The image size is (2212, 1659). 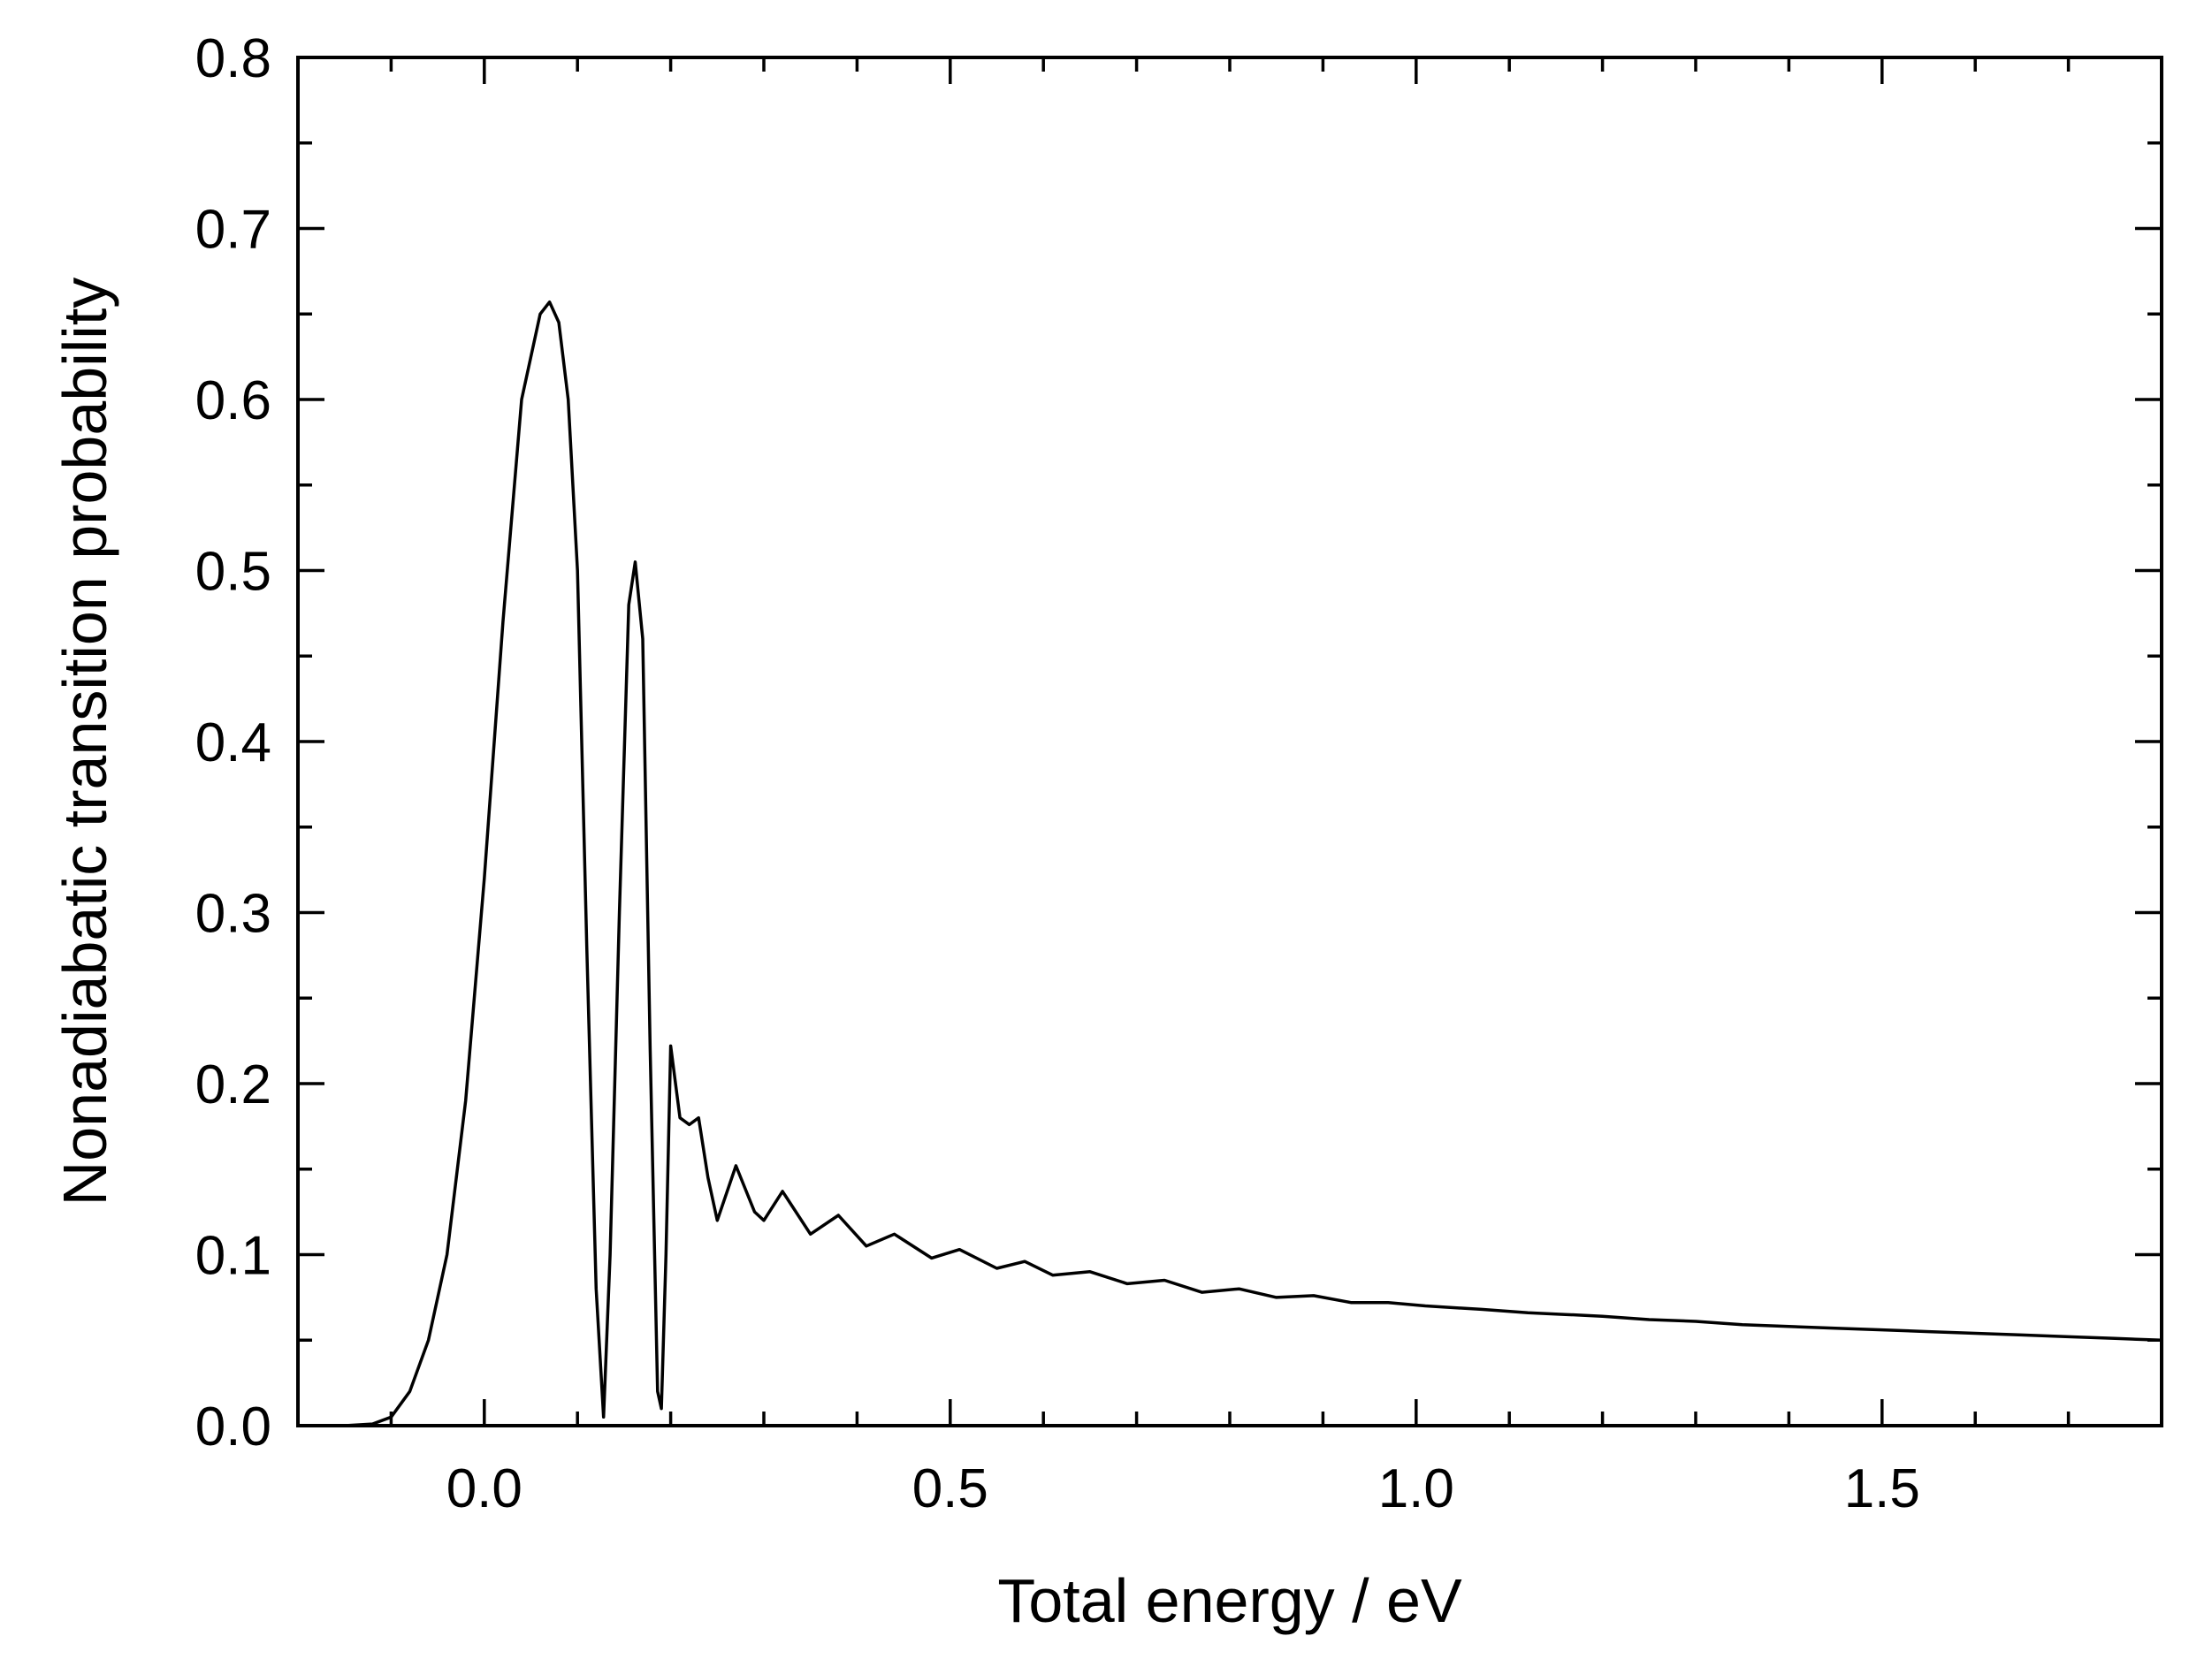 I want to click on x-axis-title: Total energy / eV, so click(x=1229, y=1600).